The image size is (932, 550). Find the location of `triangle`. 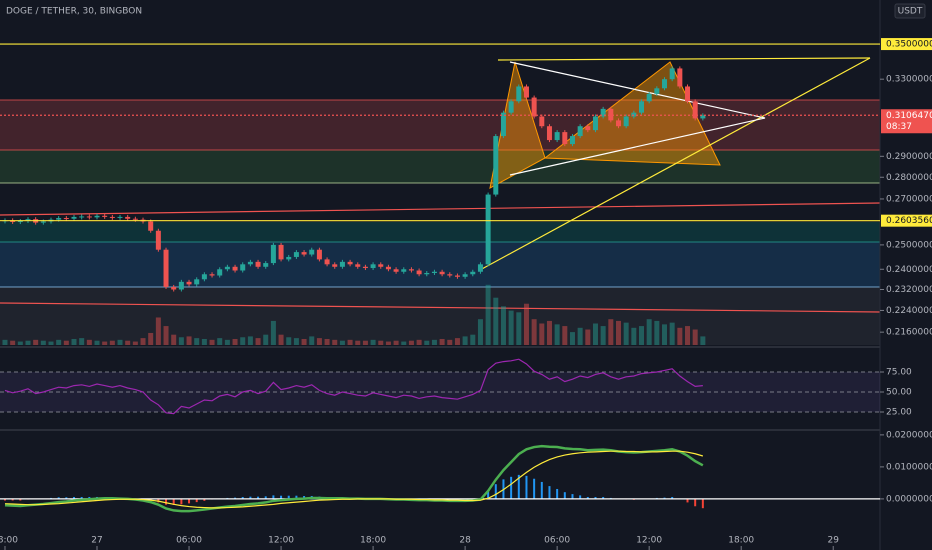

triangle is located at coordinates (637, 118).